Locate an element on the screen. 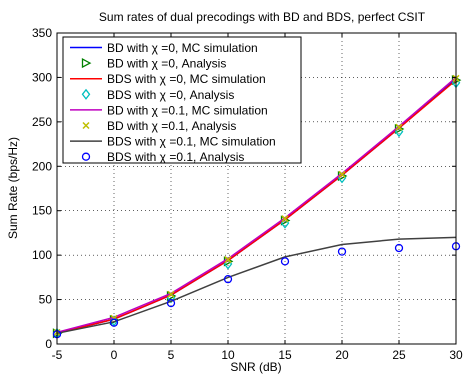 This screenshot has width=464, height=382. x-tick-label: 30 is located at coordinates (456, 355).